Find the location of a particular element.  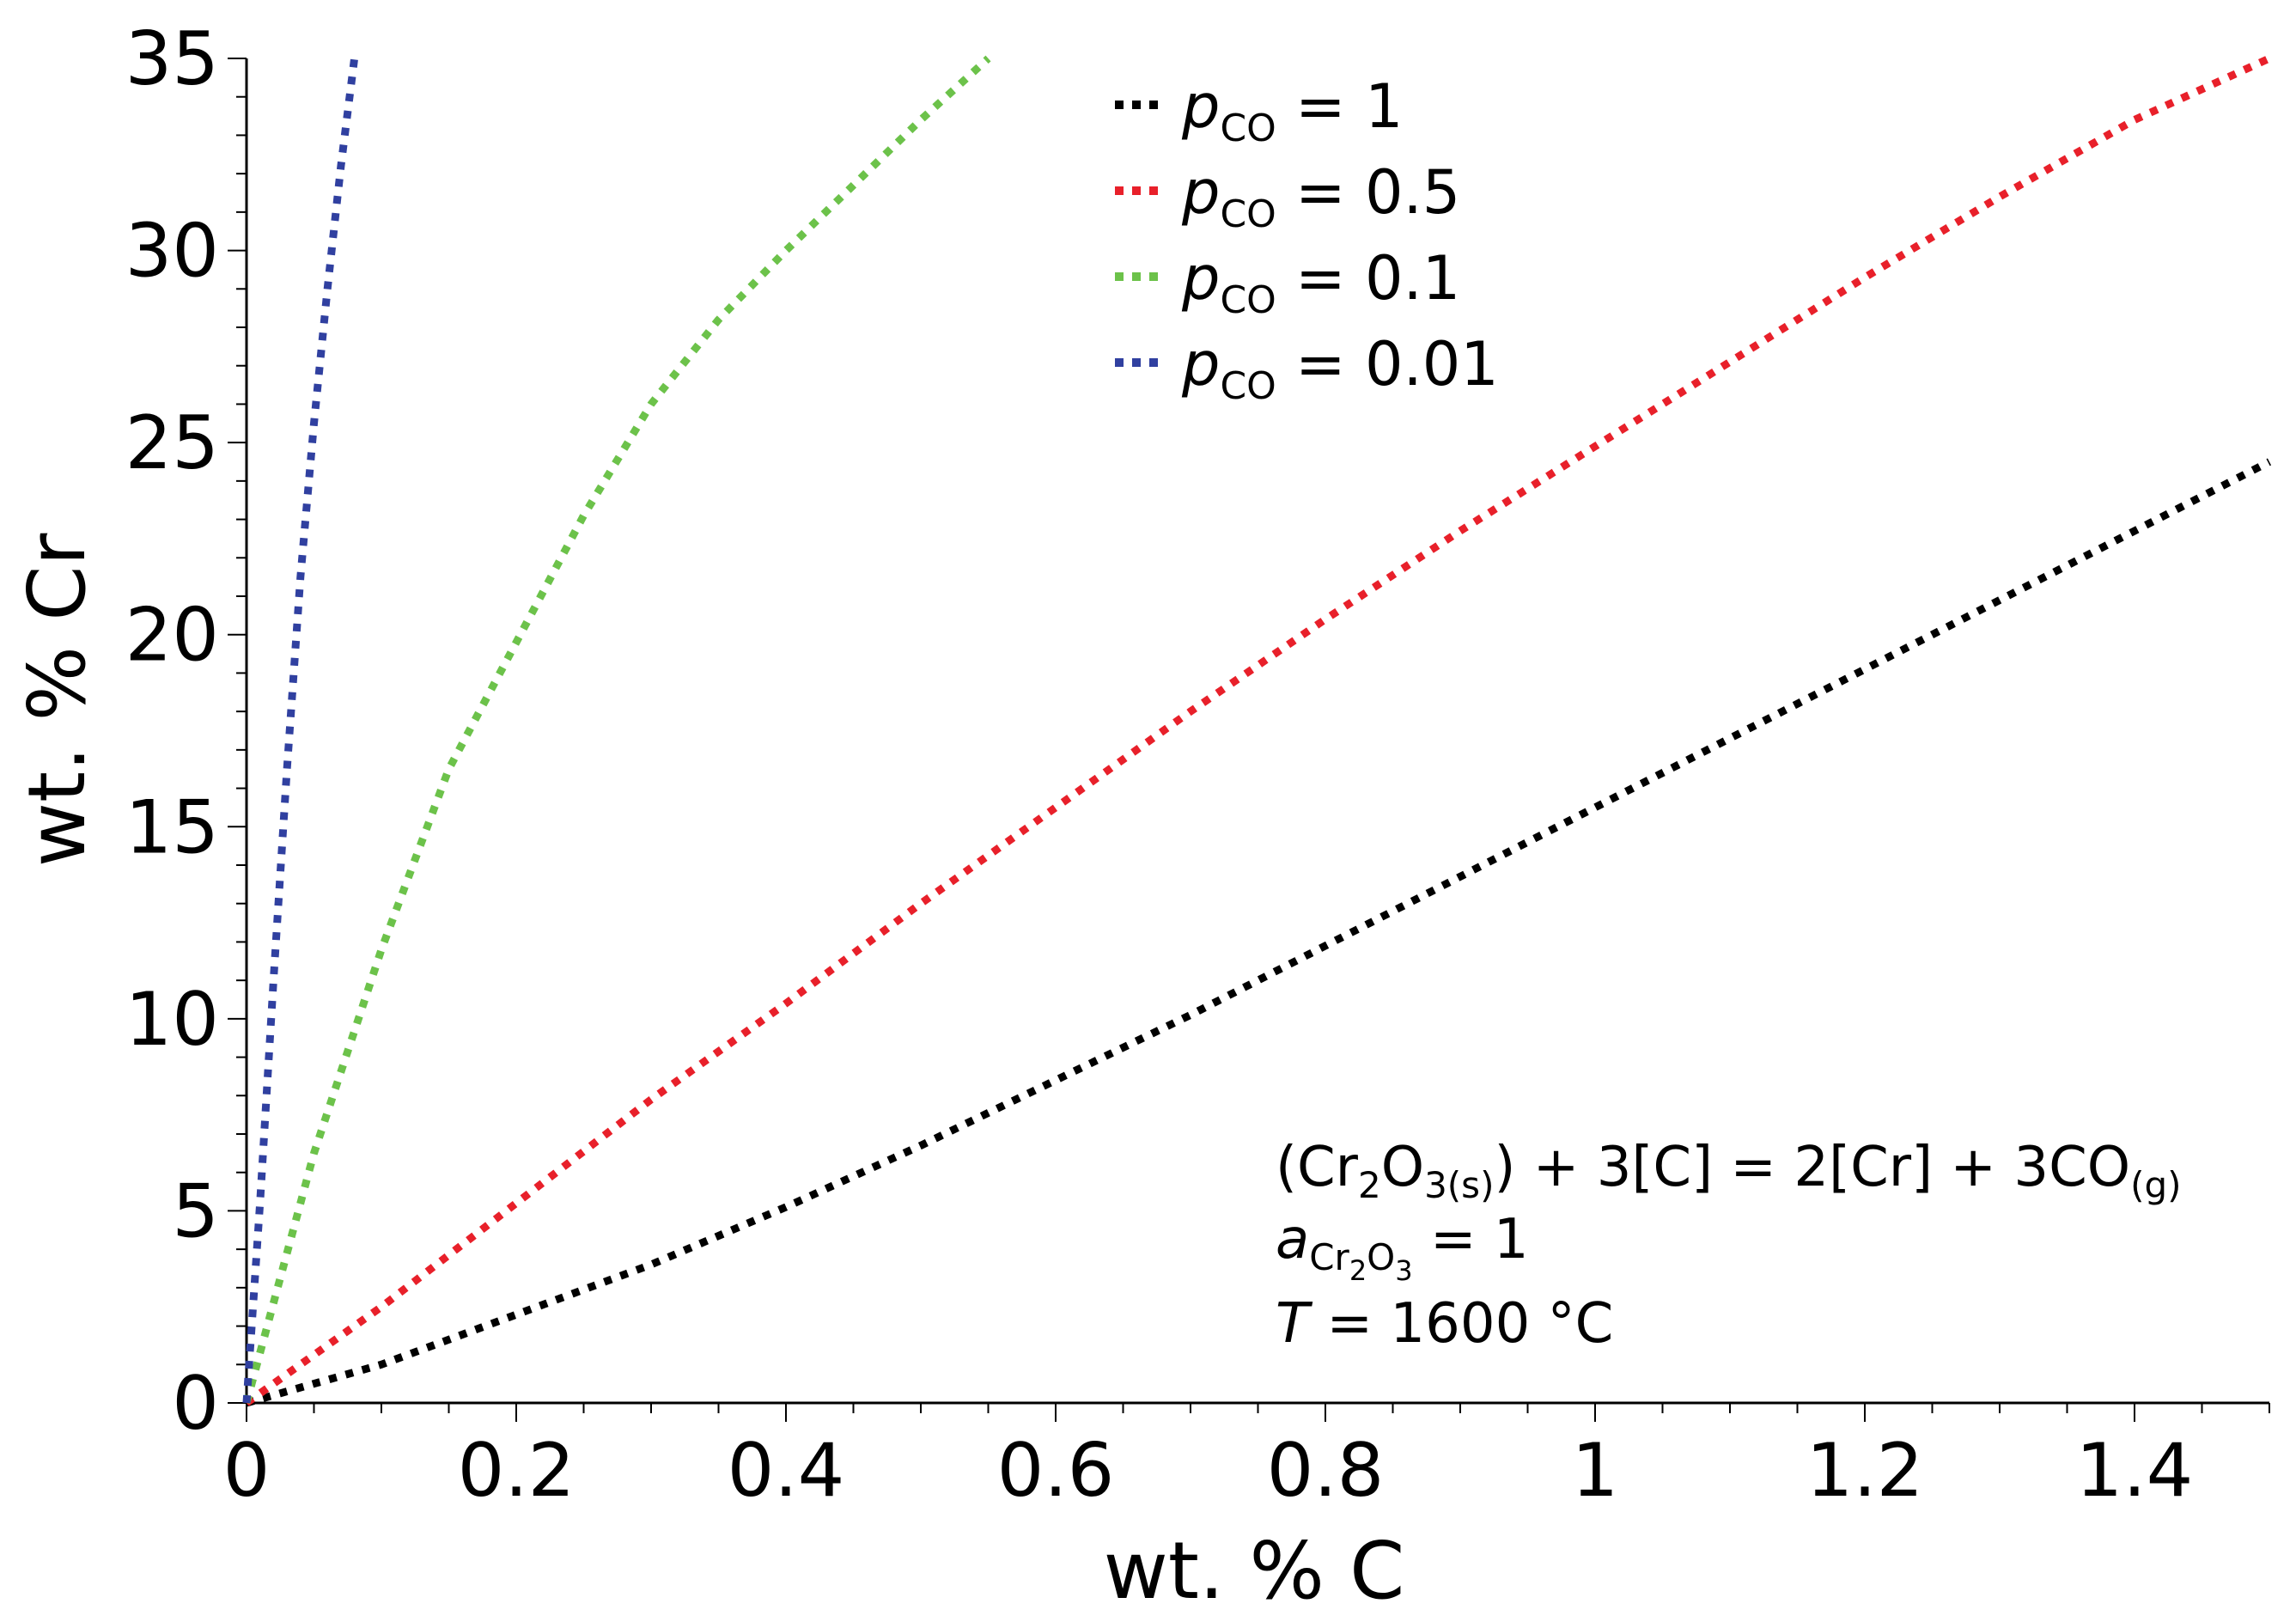

x-tick-label: 1.2 is located at coordinates (1865, 1471).